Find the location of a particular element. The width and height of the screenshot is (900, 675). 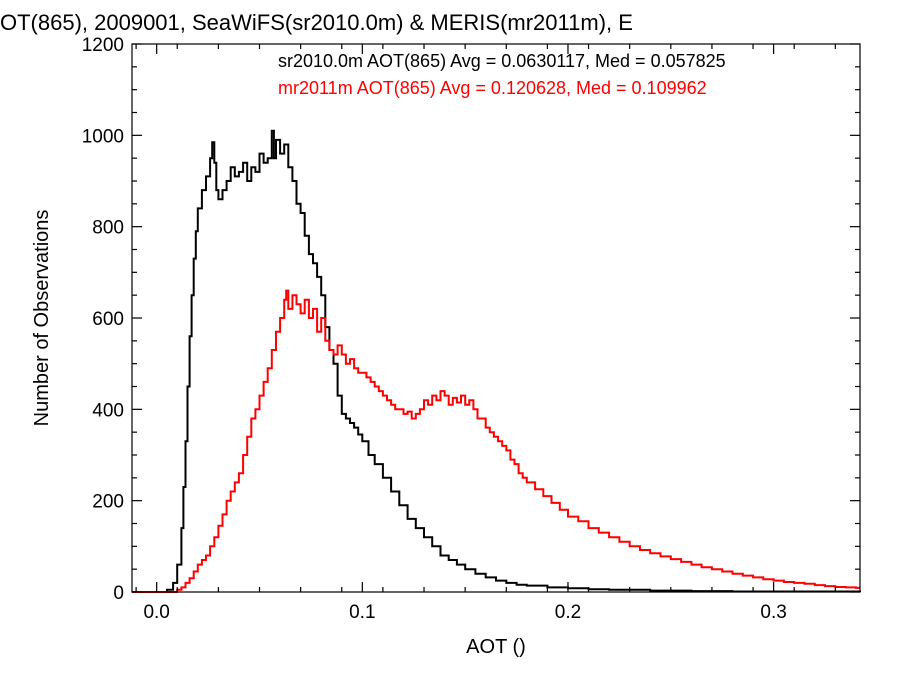

y-axis-label: Number of Observations is located at coordinates (42, 318).